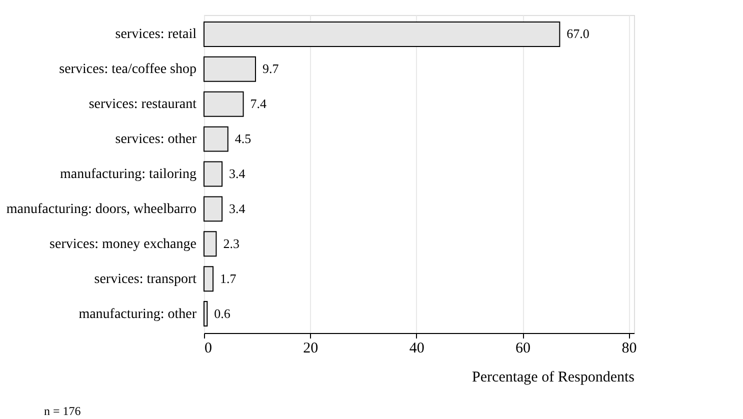 This screenshot has width=743, height=419. I want to click on y-tick-label: services: tea/coffee shop, so click(127, 70).